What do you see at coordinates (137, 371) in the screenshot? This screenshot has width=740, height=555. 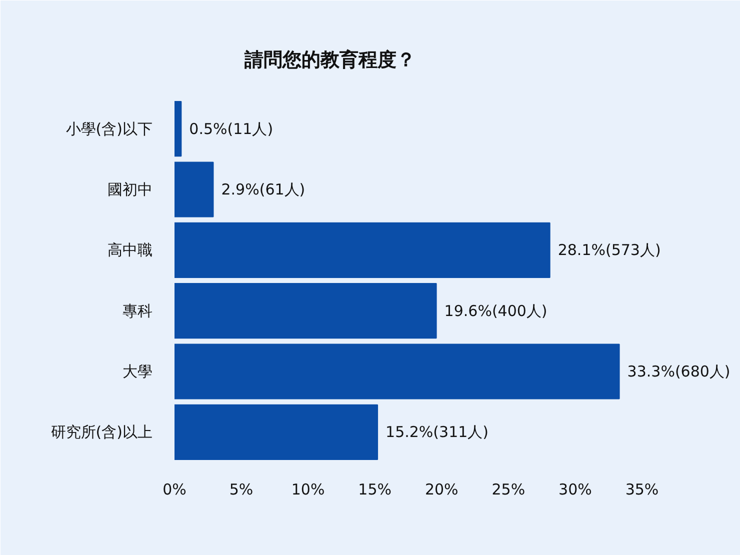 I see `y-tick-label: 大學` at bounding box center [137, 371].